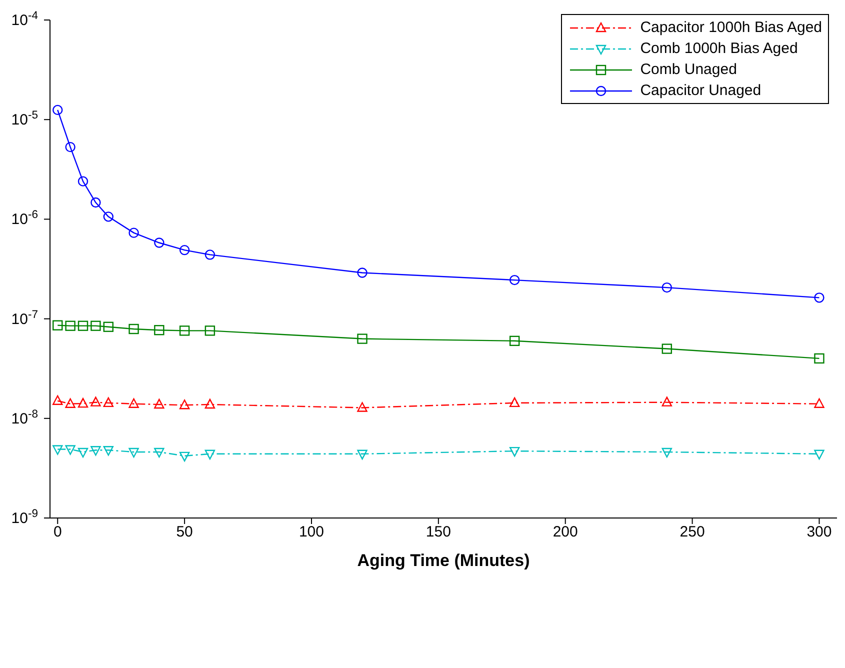  Describe the element at coordinates (819, 532) in the screenshot. I see `x-tick-label: 300` at that location.